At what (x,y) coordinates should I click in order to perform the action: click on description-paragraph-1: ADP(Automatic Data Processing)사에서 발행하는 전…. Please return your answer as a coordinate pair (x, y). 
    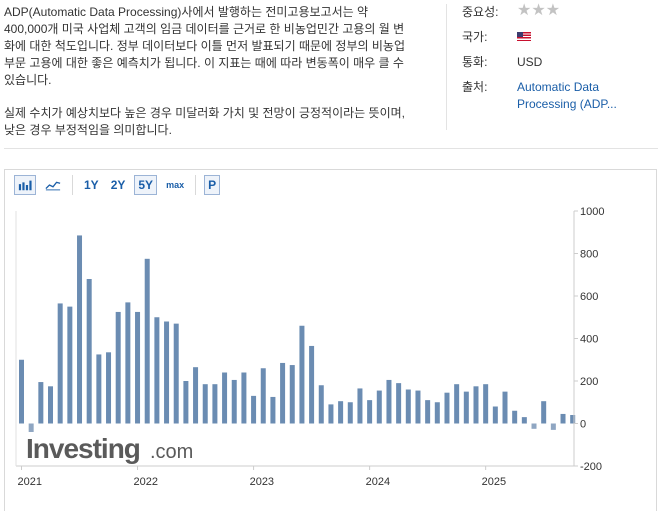
    Looking at the image, I should click on (204, 46).